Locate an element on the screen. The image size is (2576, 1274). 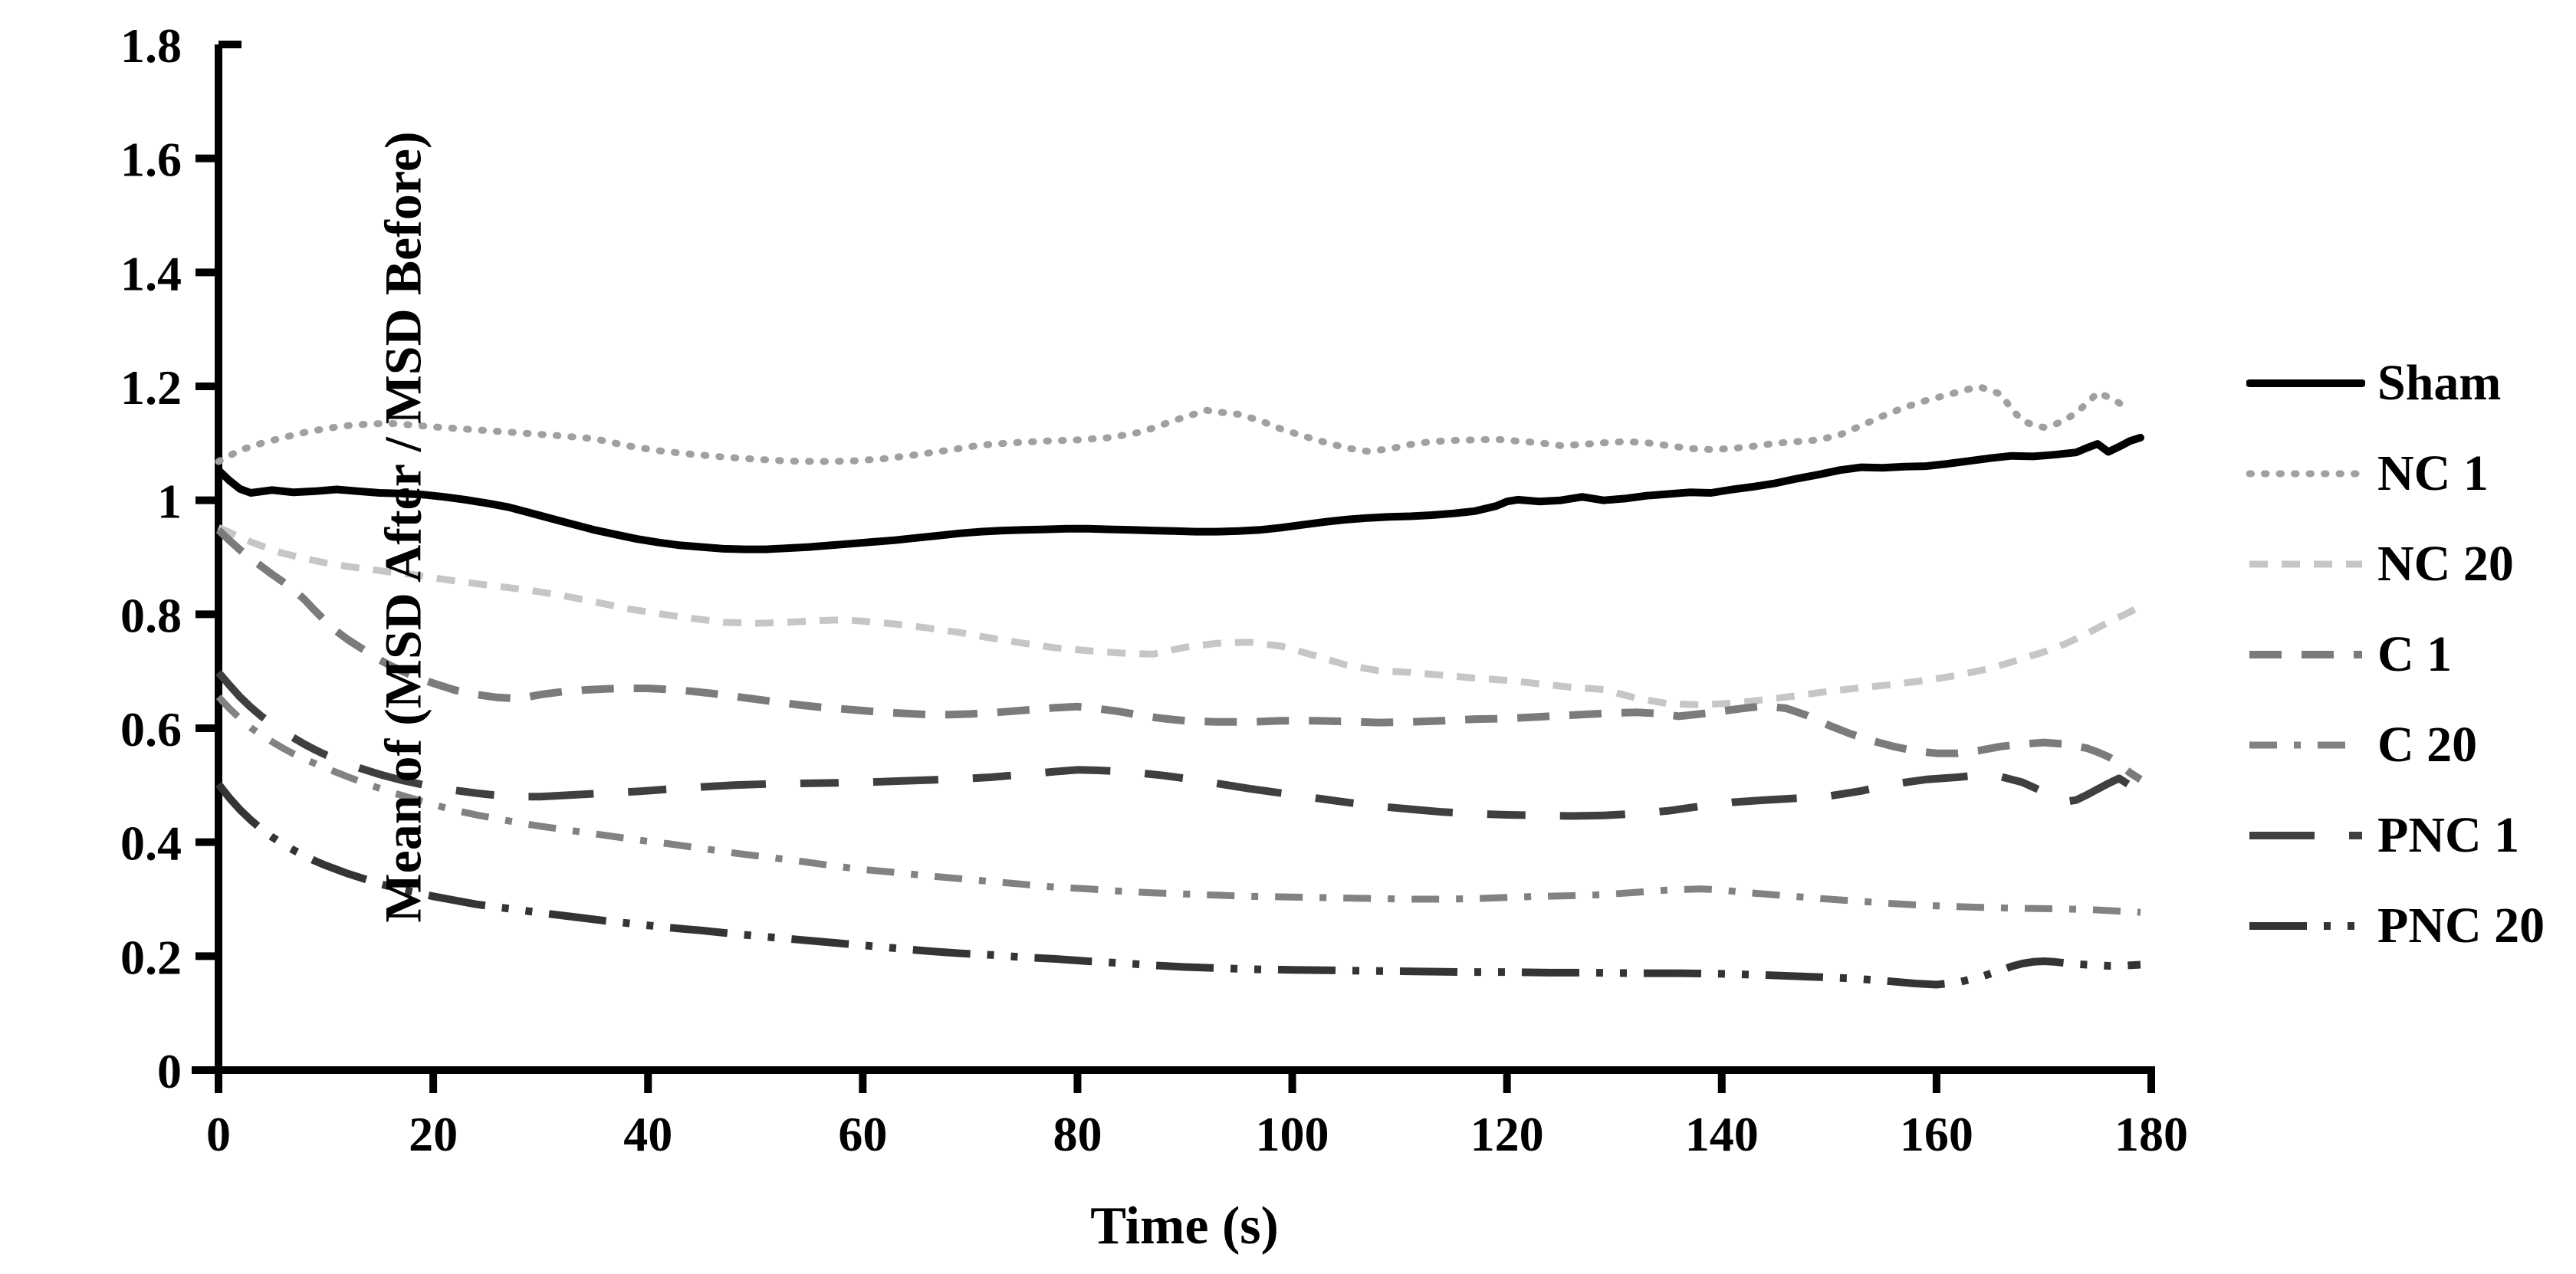
y-axis-title-text: Mean of (MSD After / MSD Before) is located at coordinates (402, 527).